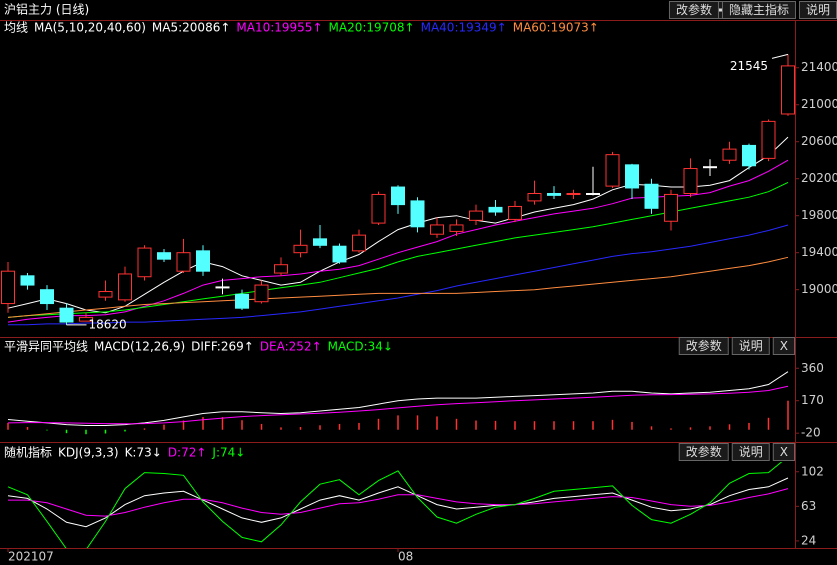 This screenshot has width=837, height=565. Describe the element at coordinates (16, 28) in the screenshot. I see `legend-text: 均线` at that location.